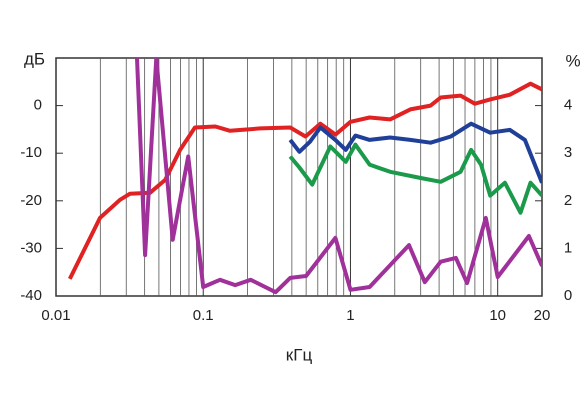 The image size is (588, 412). Describe the element at coordinates (34, 58) in the screenshot. I see `y-axis-label: дБ` at that location.